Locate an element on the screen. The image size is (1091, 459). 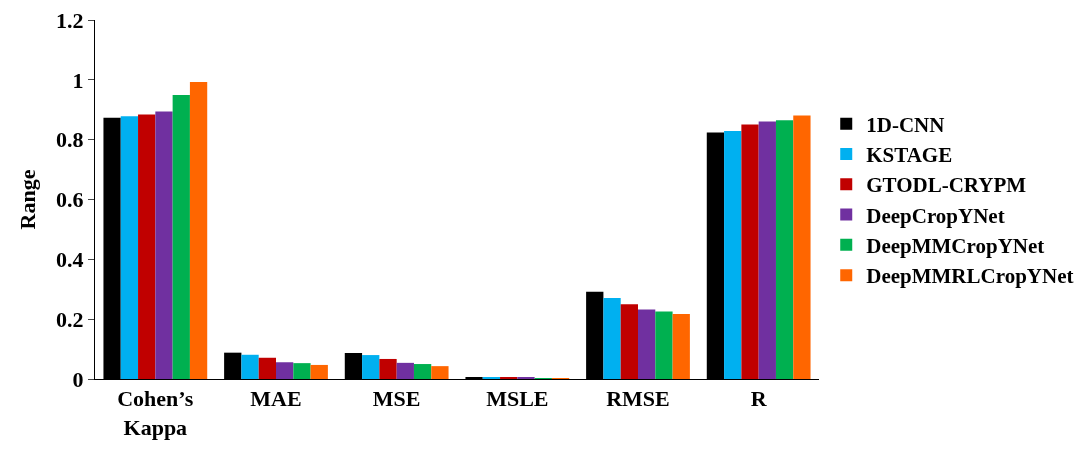
y-tick-label: 0.6 is located at coordinates (70, 200).